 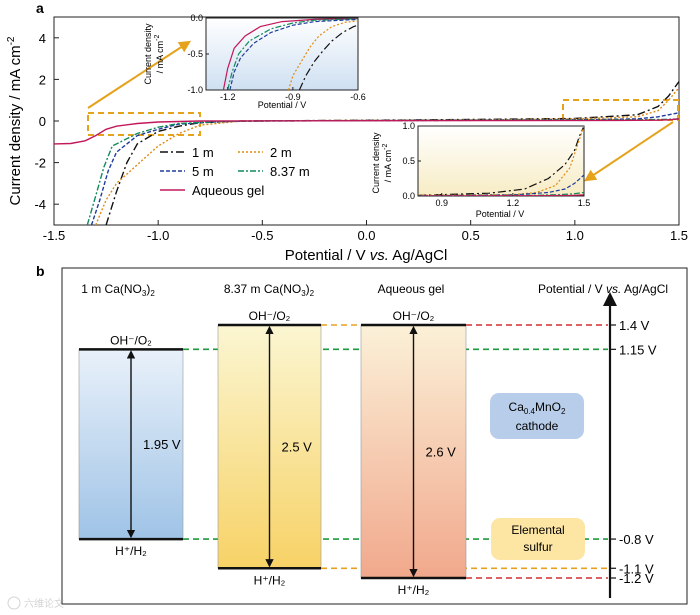 I want to click on x-tick-label: 0.5, so click(x=471, y=235).